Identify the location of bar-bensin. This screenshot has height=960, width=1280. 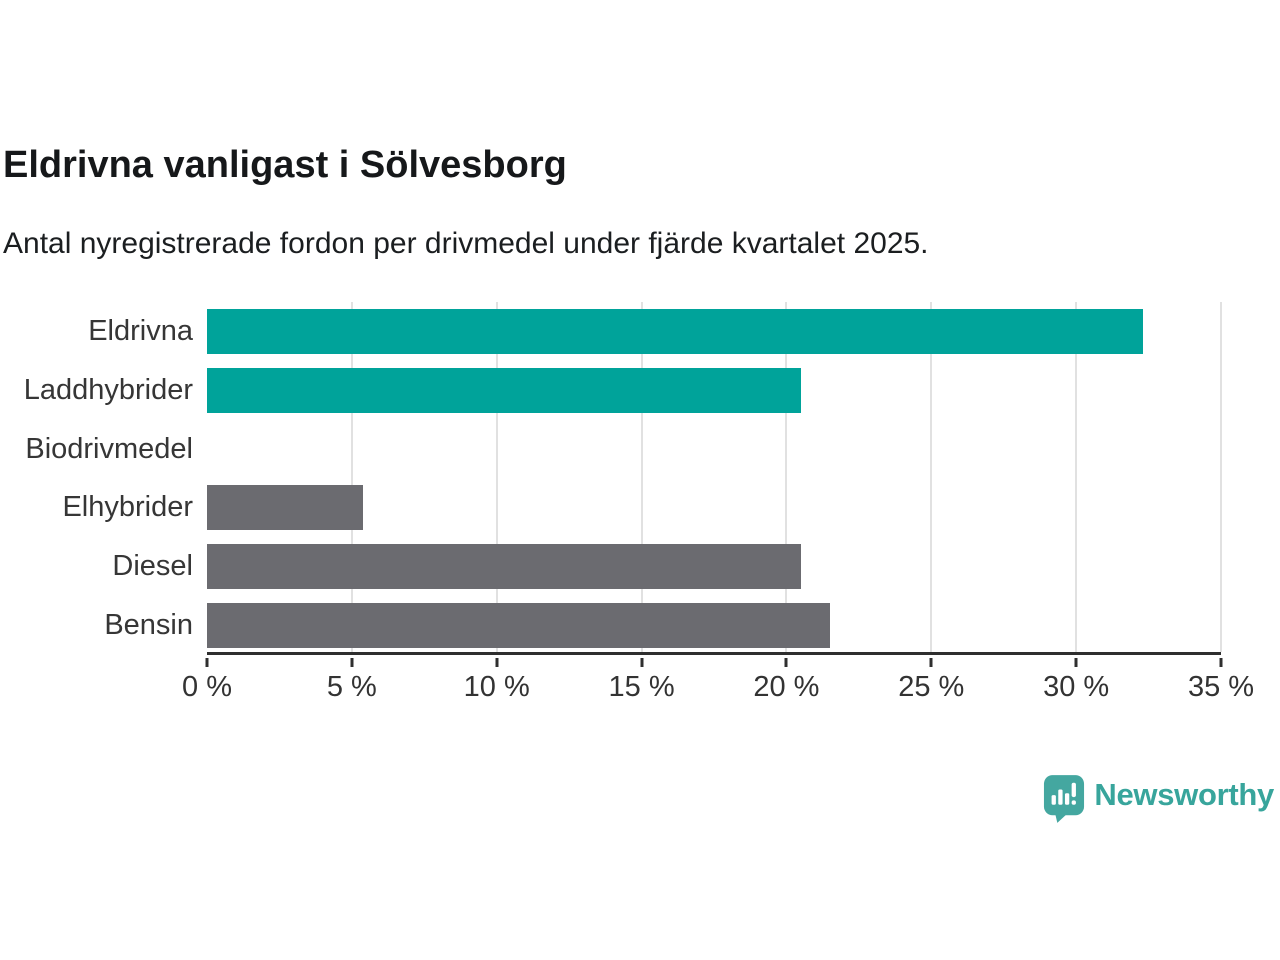
(518, 626).